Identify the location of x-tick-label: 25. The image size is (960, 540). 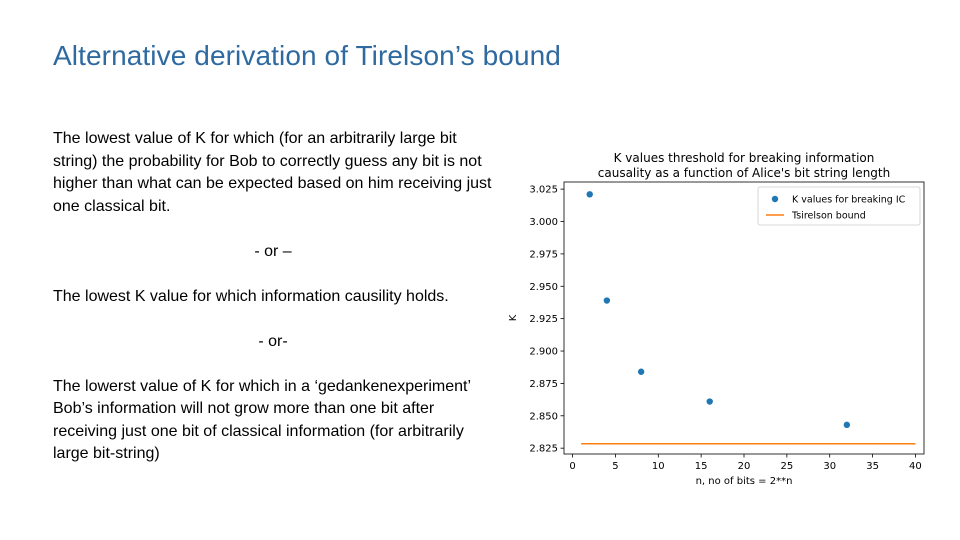
(786, 466).